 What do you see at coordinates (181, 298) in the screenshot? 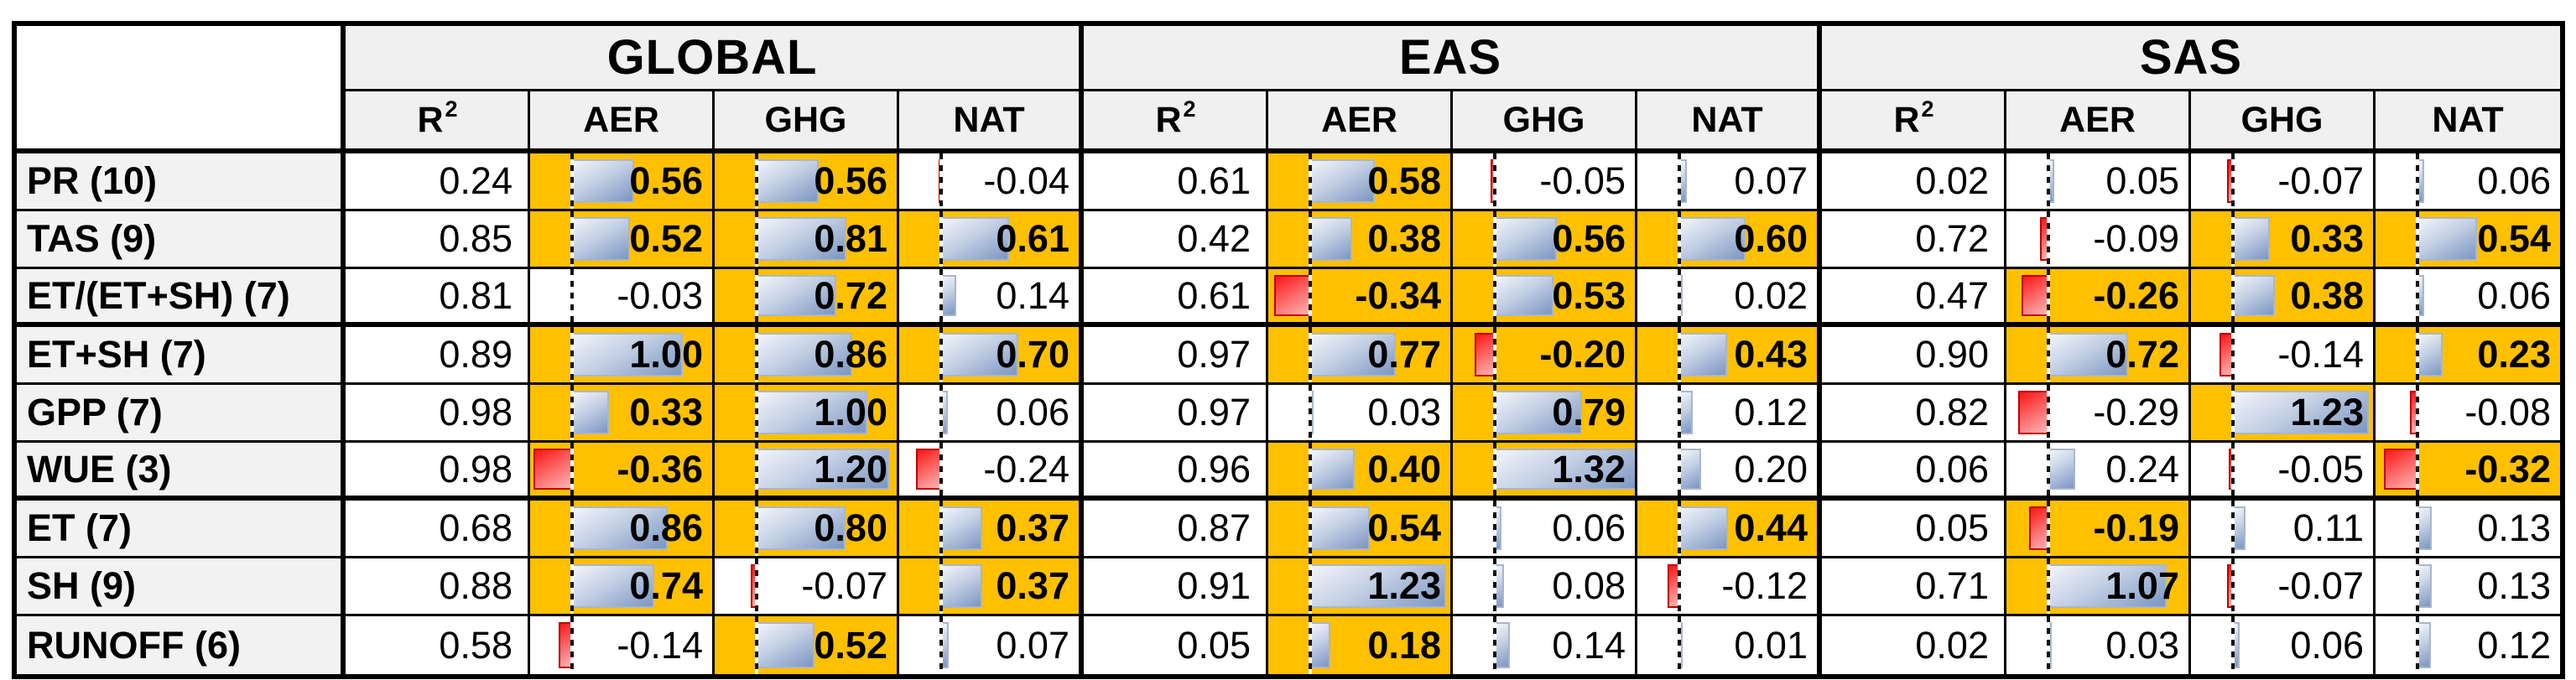
I see `row-label-cell: ET/(ET+SH) (7)` at bounding box center [181, 298].